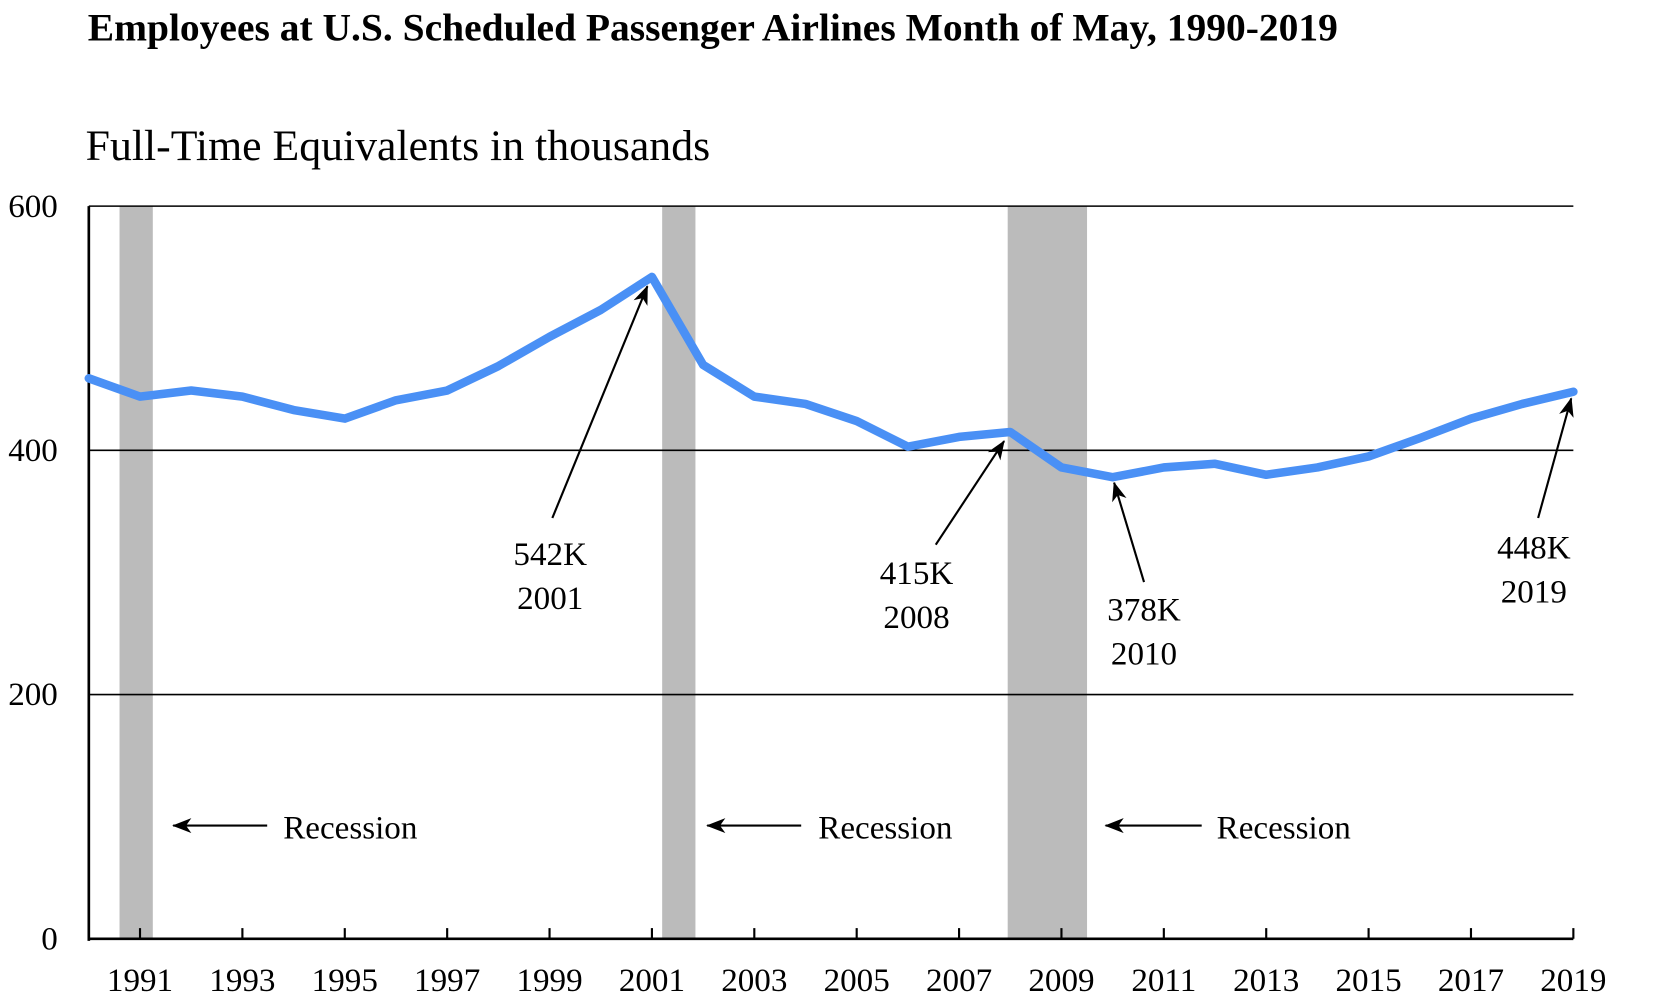 This screenshot has width=1675, height=1005. I want to click on x-tick-label: 1991, so click(140, 981).